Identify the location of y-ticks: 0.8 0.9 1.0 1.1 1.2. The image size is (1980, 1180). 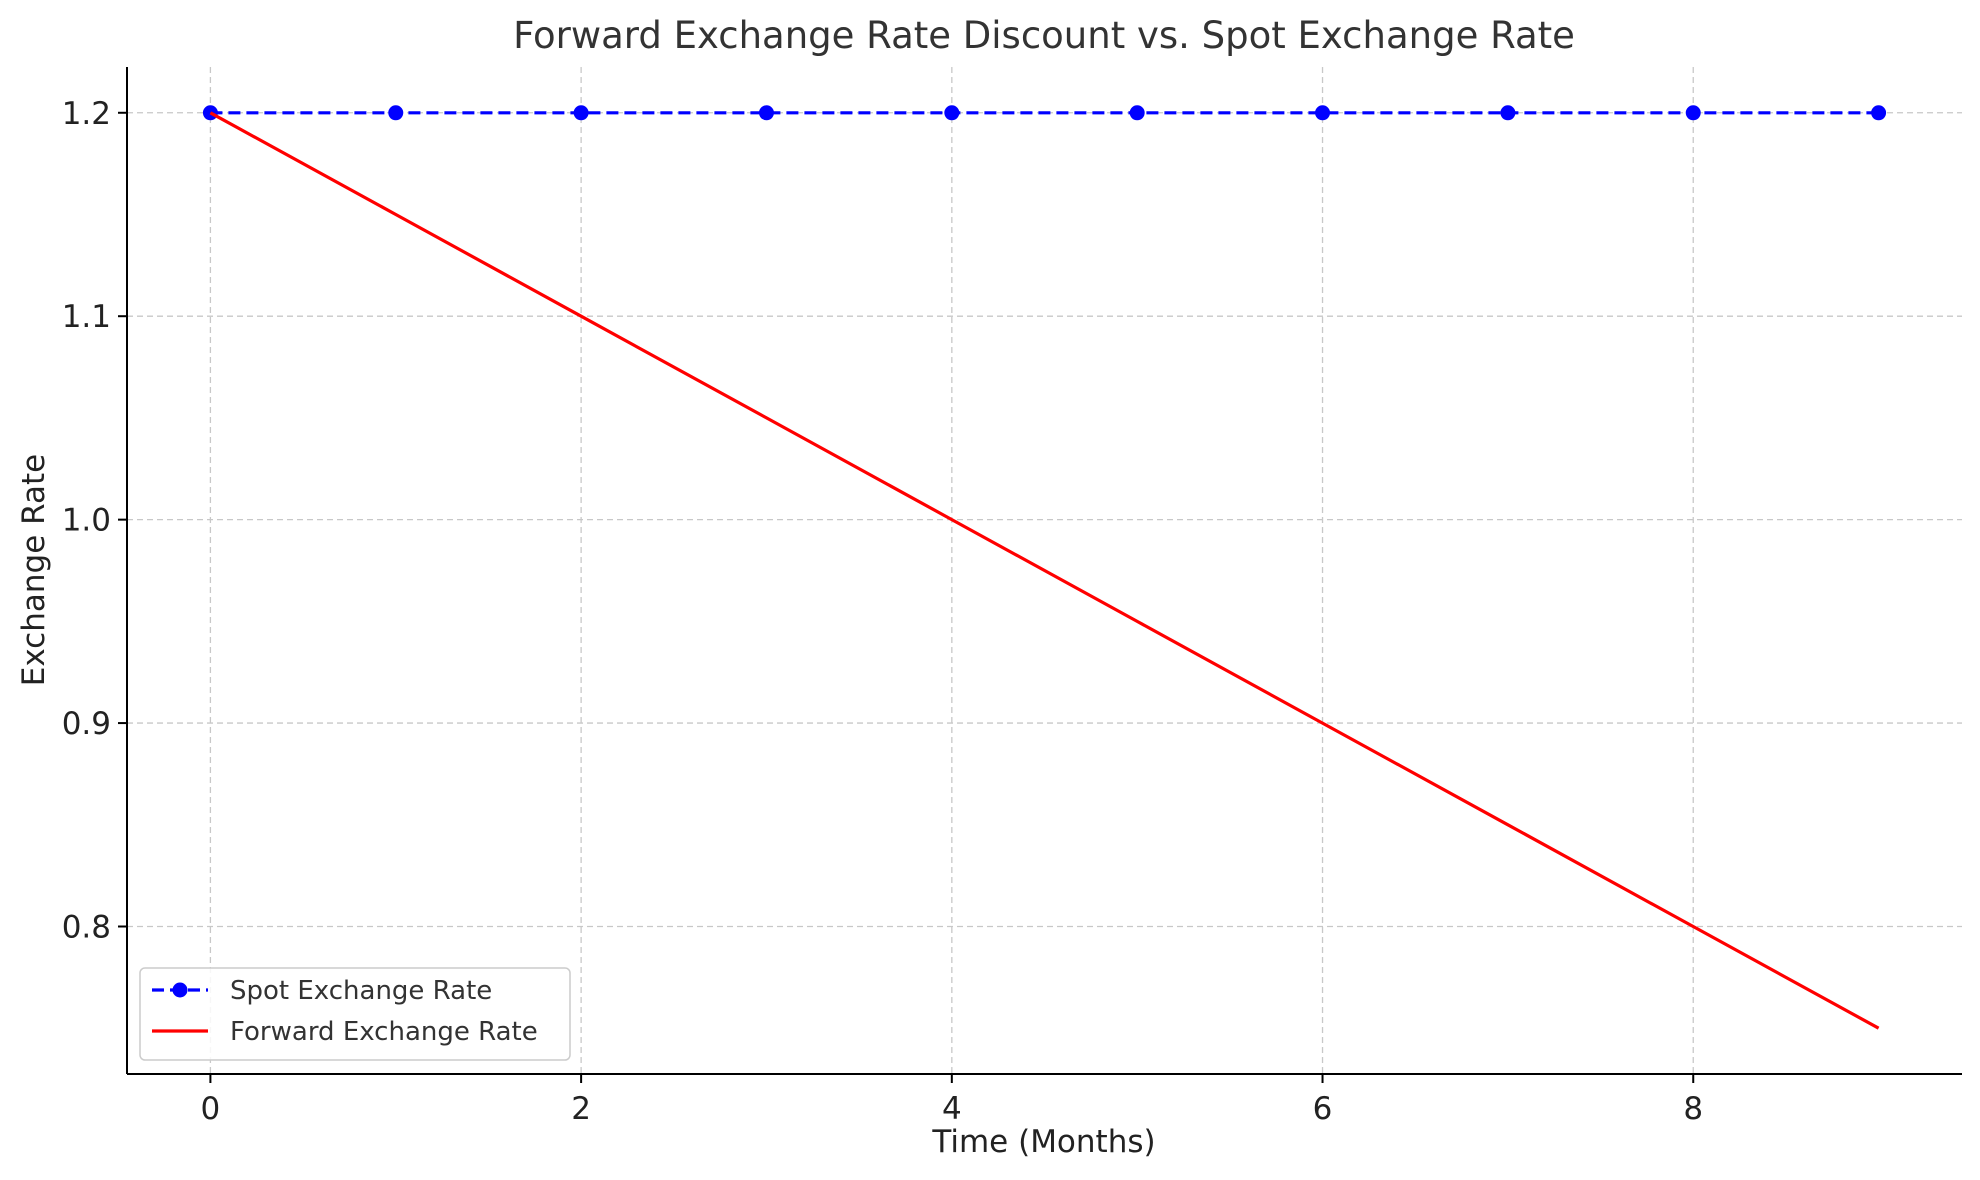
(94, 521).